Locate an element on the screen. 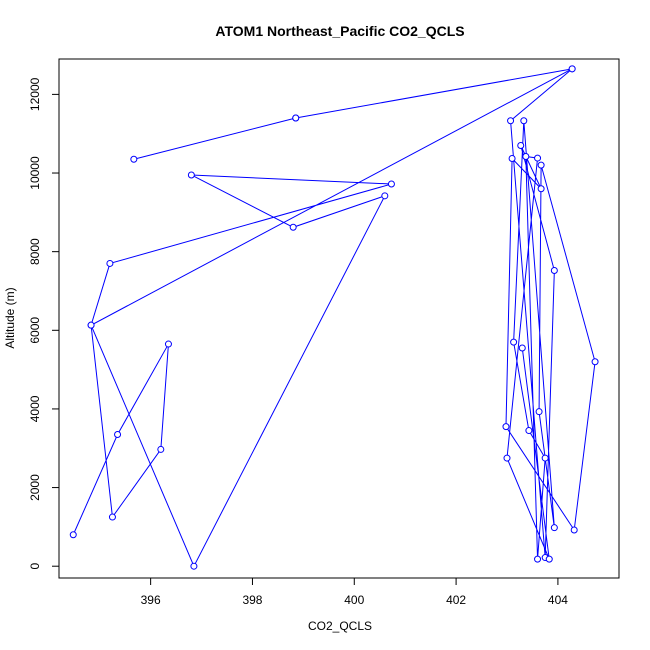 The height and width of the screenshot is (650, 650). x-tick-label: 396 is located at coordinates (151, 600).